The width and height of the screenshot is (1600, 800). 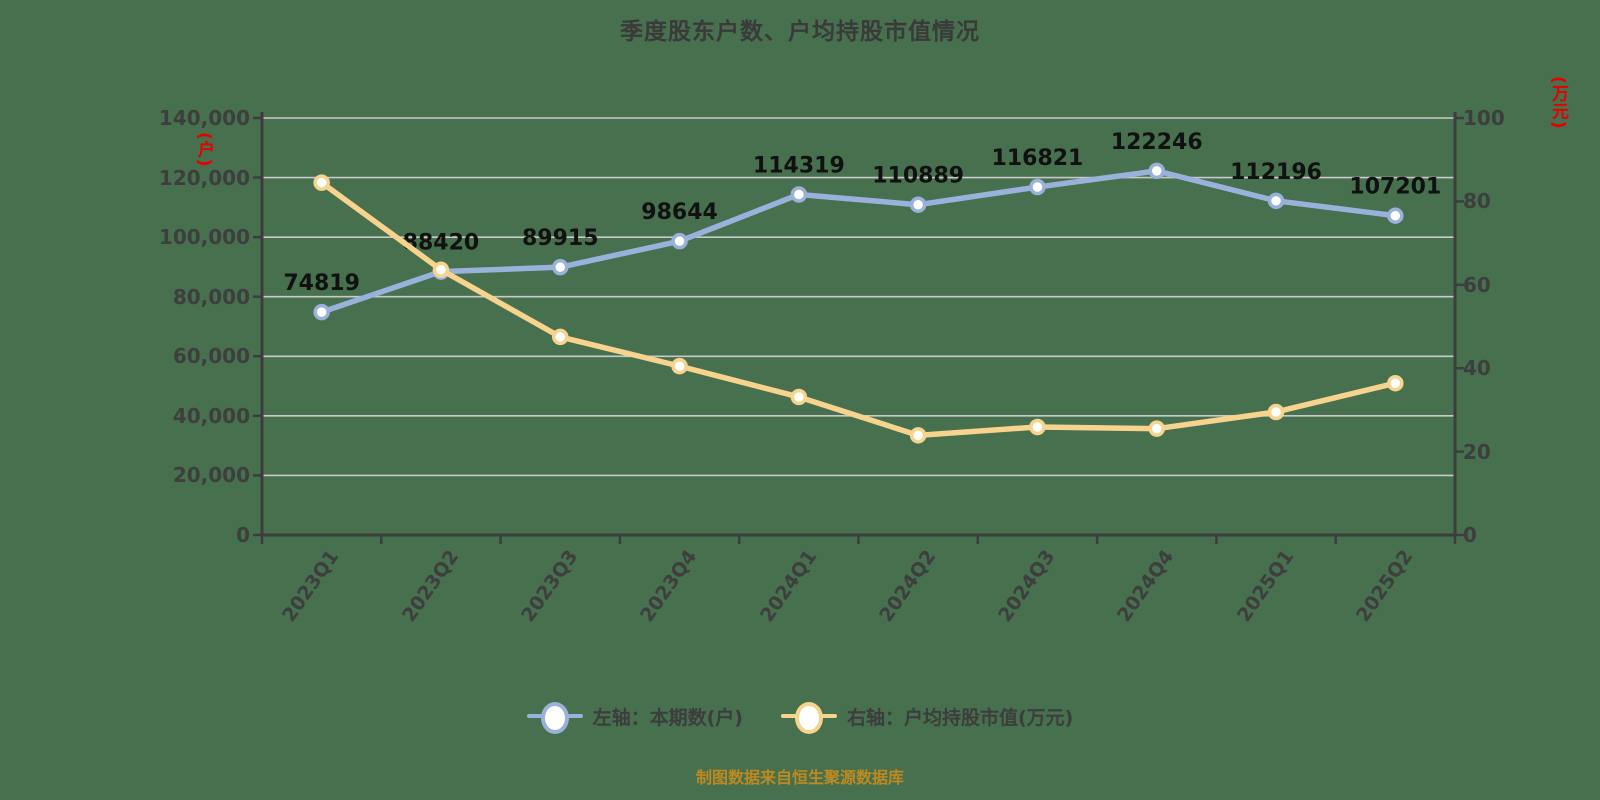 I want to click on series-line-households, so click(x=858, y=241).